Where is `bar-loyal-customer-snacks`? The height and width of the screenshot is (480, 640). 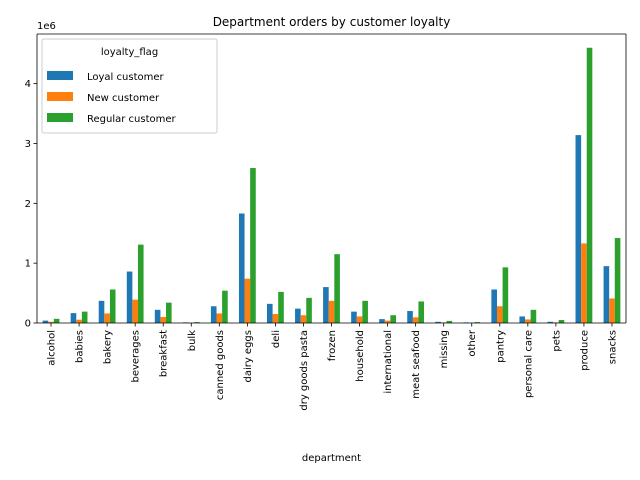
bar-loyal-customer-snacks is located at coordinates (606, 294).